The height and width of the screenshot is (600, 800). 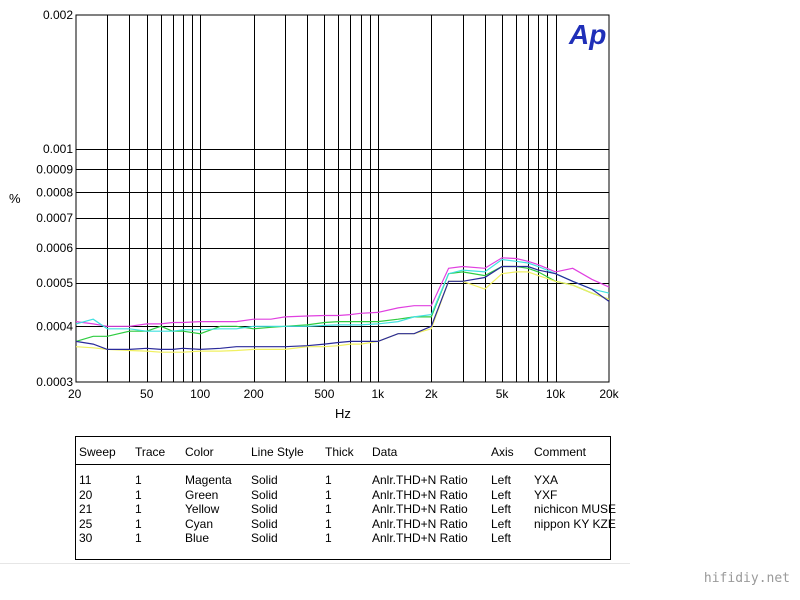 What do you see at coordinates (54, 248) in the screenshot?
I see `y-tick-label: 0.0006` at bounding box center [54, 248].